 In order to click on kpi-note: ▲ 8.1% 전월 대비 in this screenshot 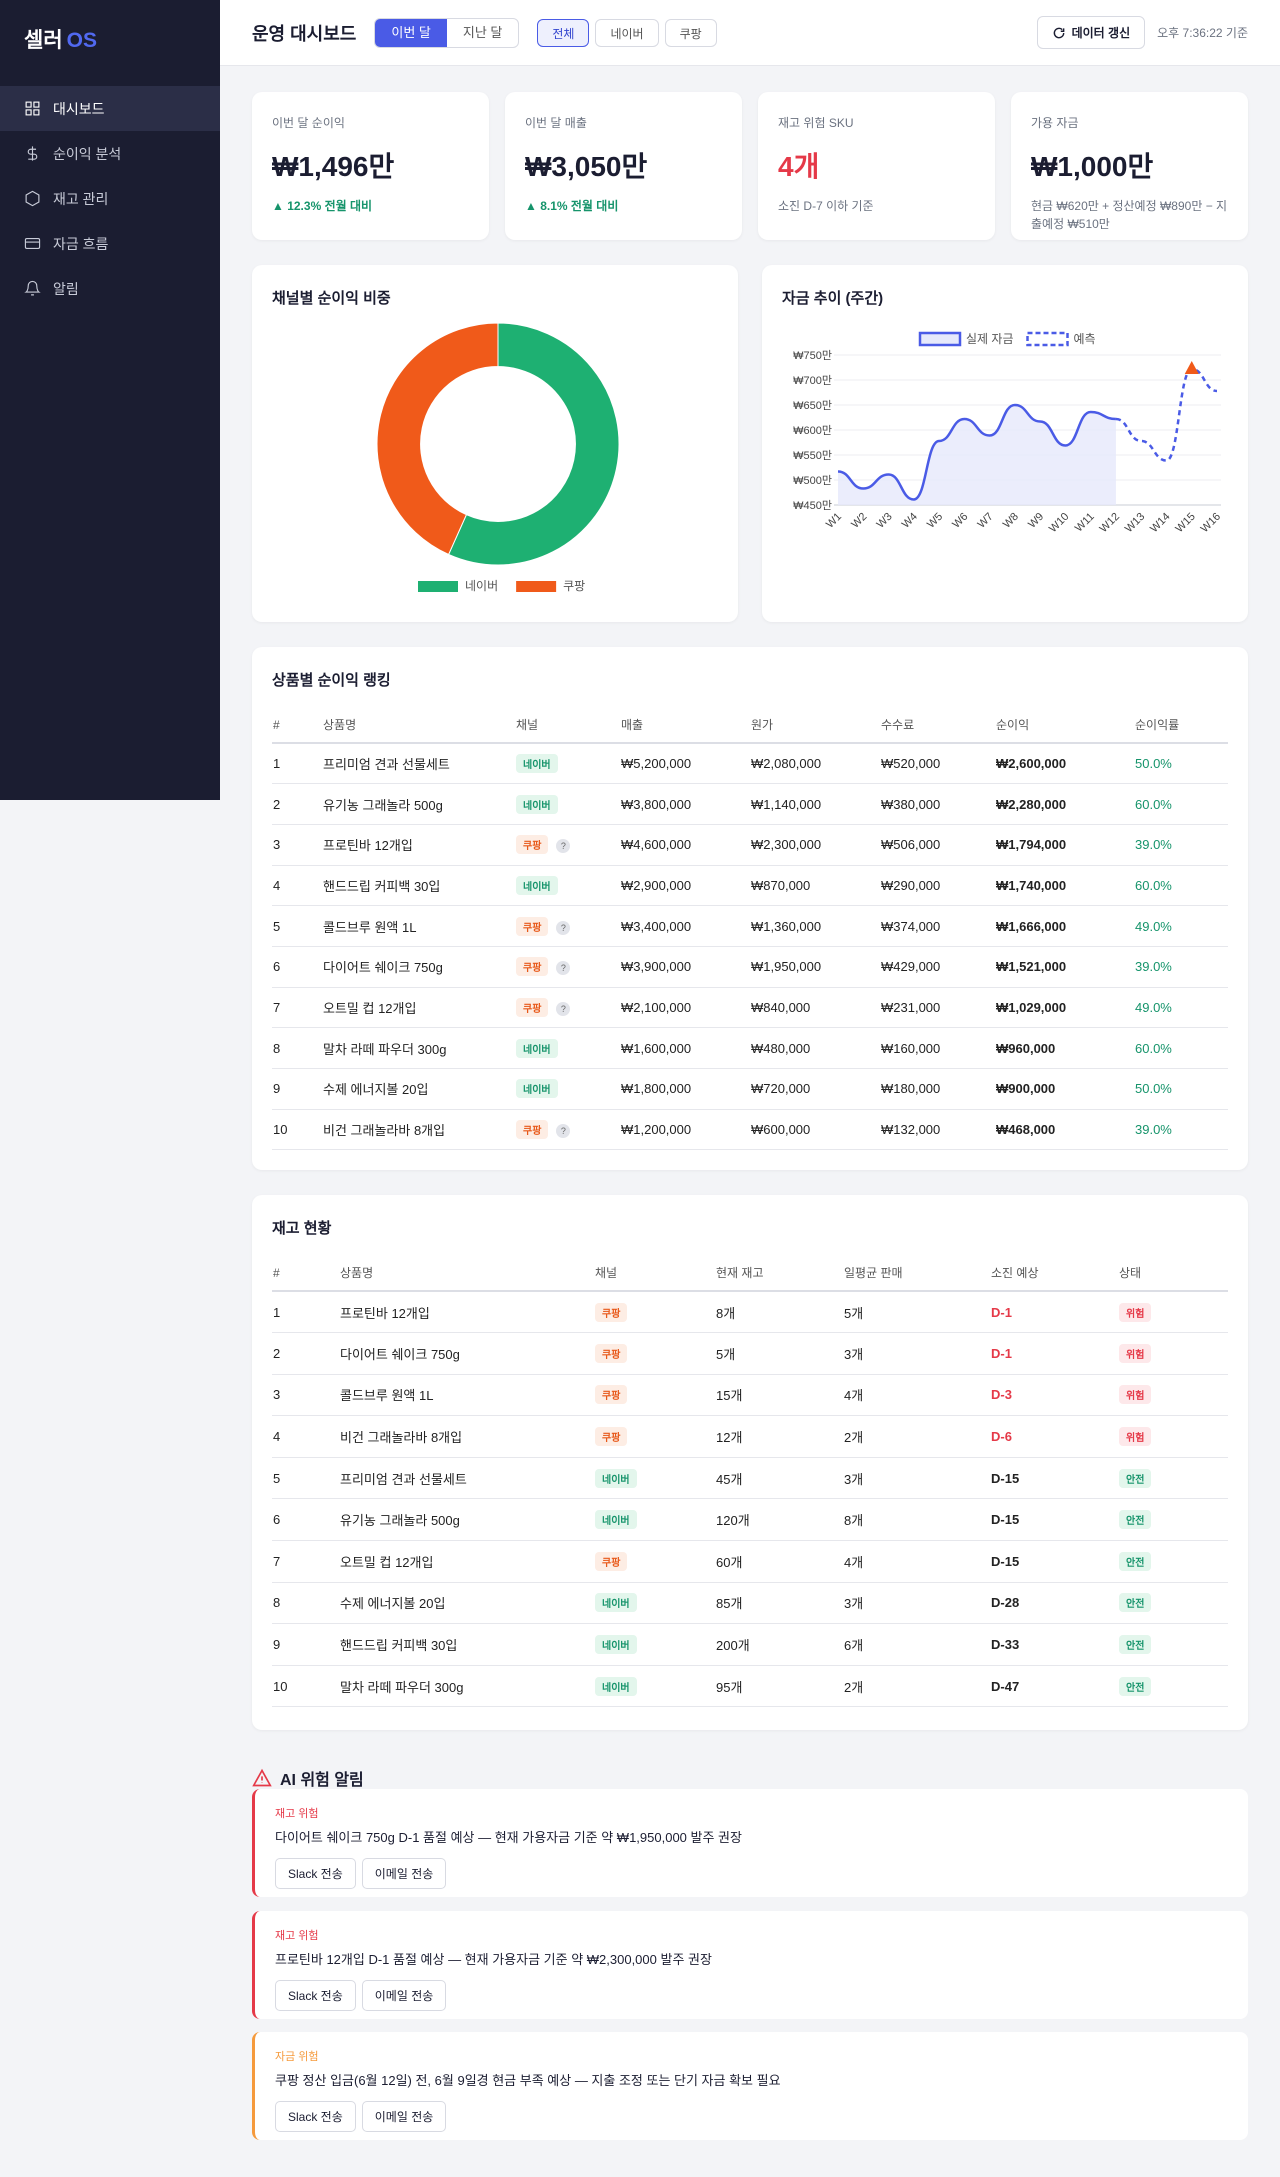, I will do `click(572, 206)`.